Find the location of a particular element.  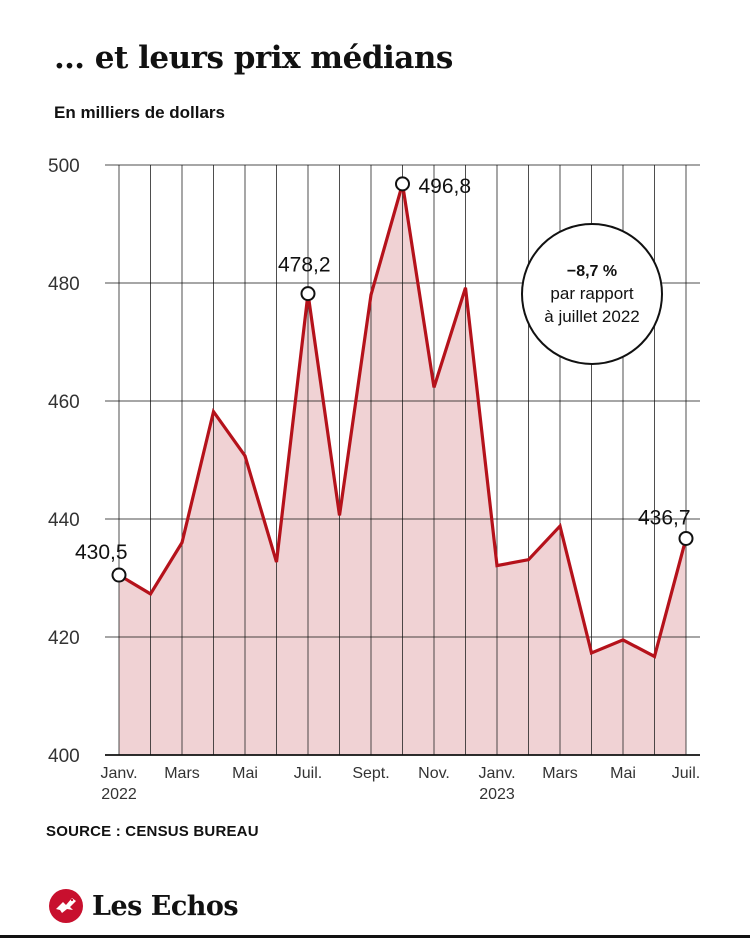

callout-text: par rapport is located at coordinates (591, 293).